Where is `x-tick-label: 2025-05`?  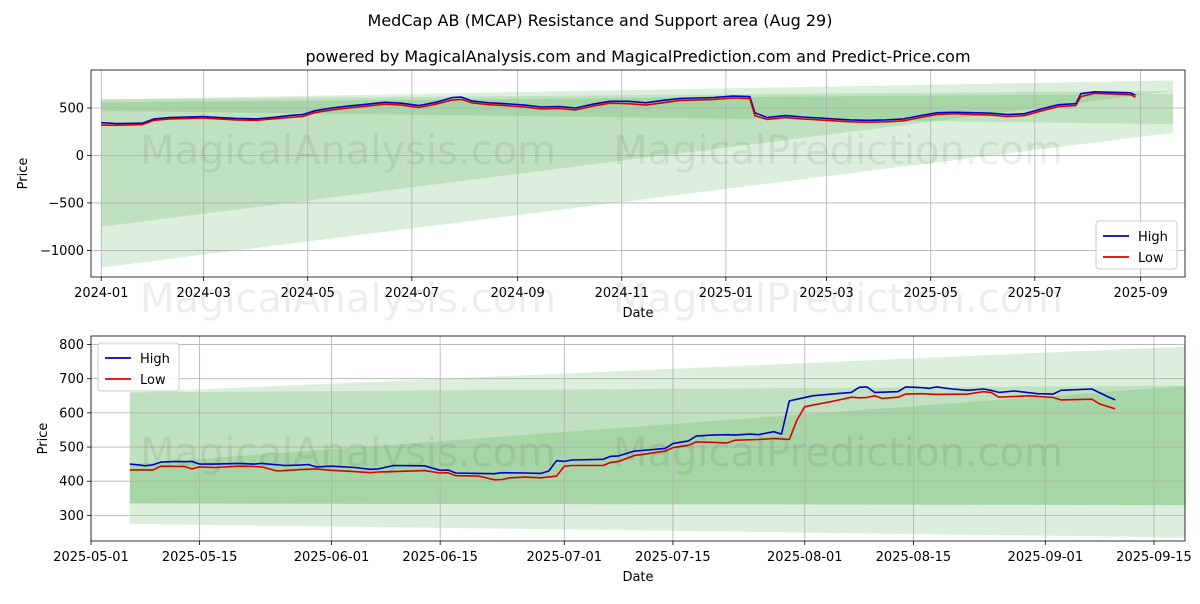
x-tick-label: 2025-05 is located at coordinates (931, 293).